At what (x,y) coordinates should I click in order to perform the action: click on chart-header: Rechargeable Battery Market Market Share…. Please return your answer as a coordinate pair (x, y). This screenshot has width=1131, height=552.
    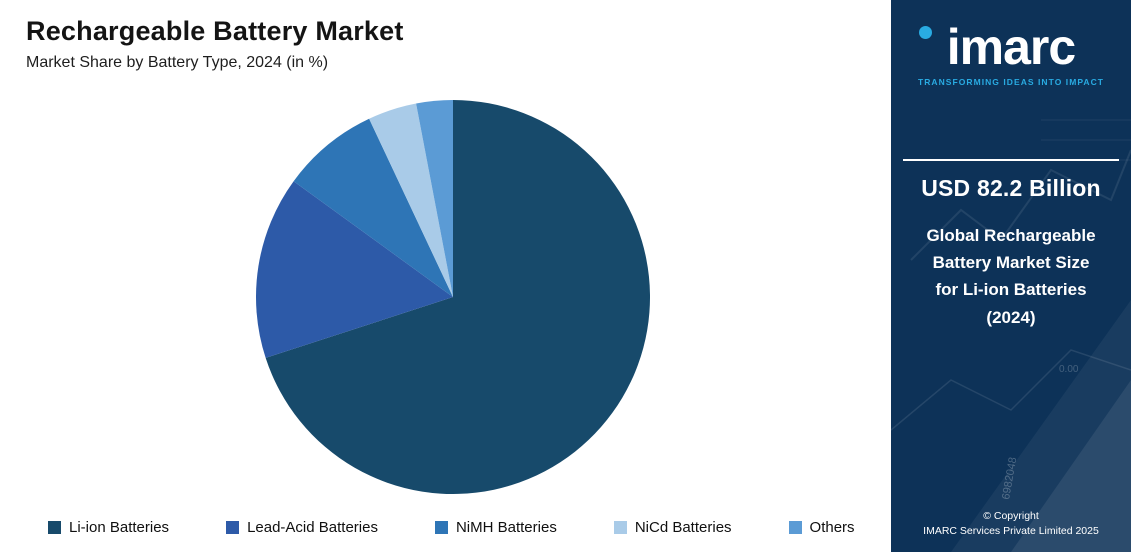
    Looking at the image, I should click on (445, 36).